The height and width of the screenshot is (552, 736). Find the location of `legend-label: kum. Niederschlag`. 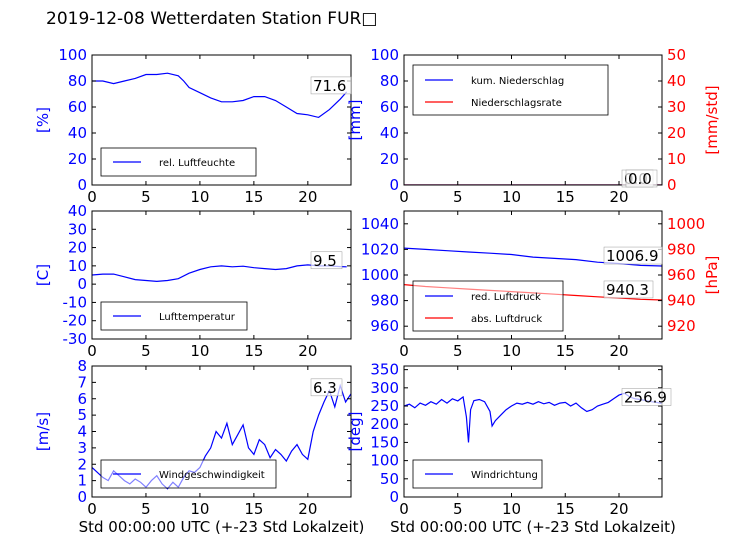

legend-label: kum. Niederschlag is located at coordinates (517, 81).